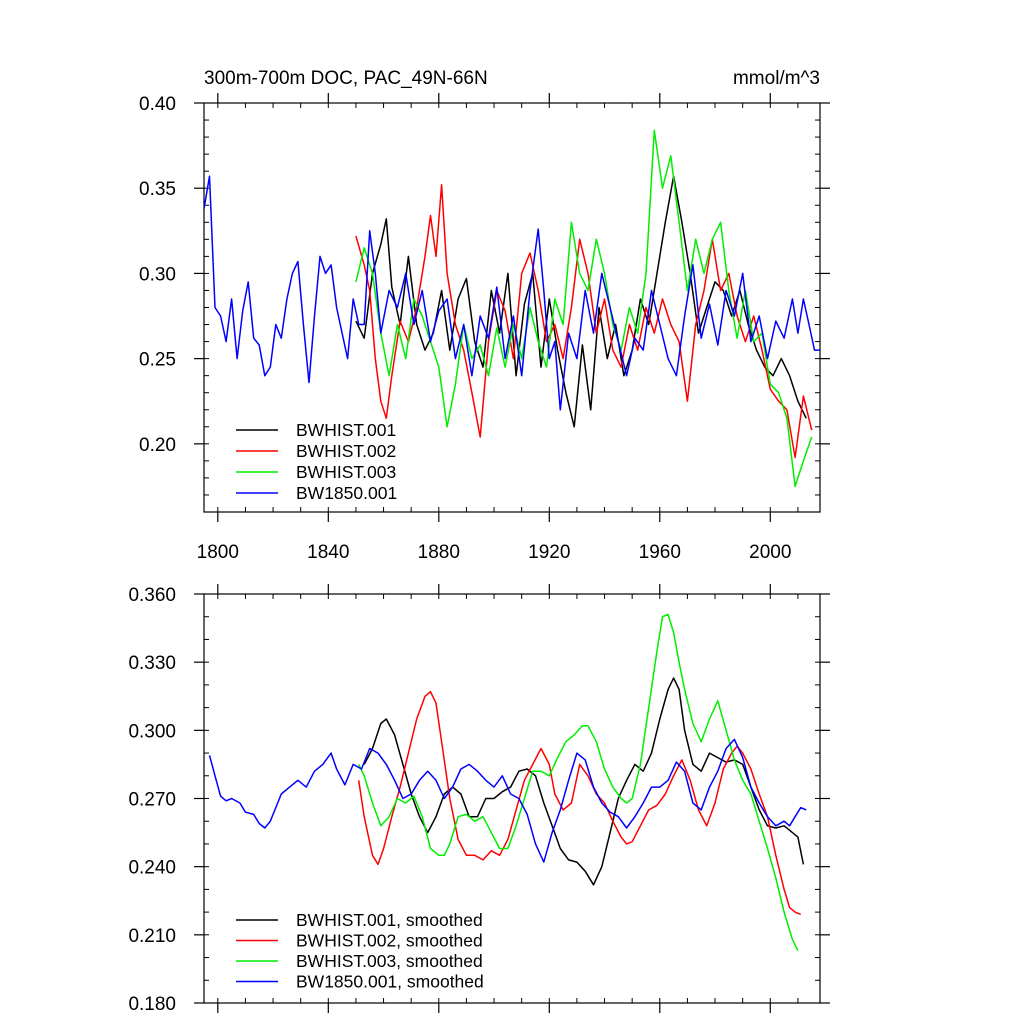  What do you see at coordinates (152, 595) in the screenshot?
I see `bottom-y-tick-label: 0.360` at bounding box center [152, 595].